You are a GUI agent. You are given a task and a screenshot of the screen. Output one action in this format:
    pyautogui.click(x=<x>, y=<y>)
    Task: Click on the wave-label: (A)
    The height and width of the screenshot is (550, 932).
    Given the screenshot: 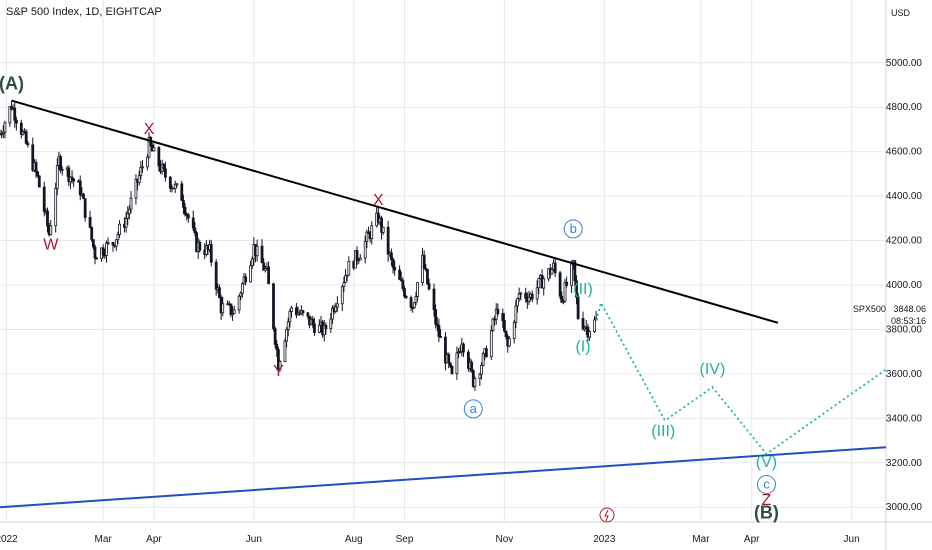 What is the action you would take?
    pyautogui.click(x=12, y=83)
    